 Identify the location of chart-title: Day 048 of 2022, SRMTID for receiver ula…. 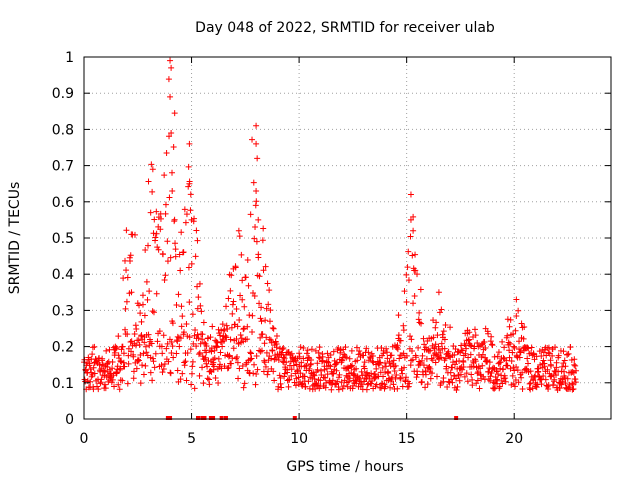
(345, 28).